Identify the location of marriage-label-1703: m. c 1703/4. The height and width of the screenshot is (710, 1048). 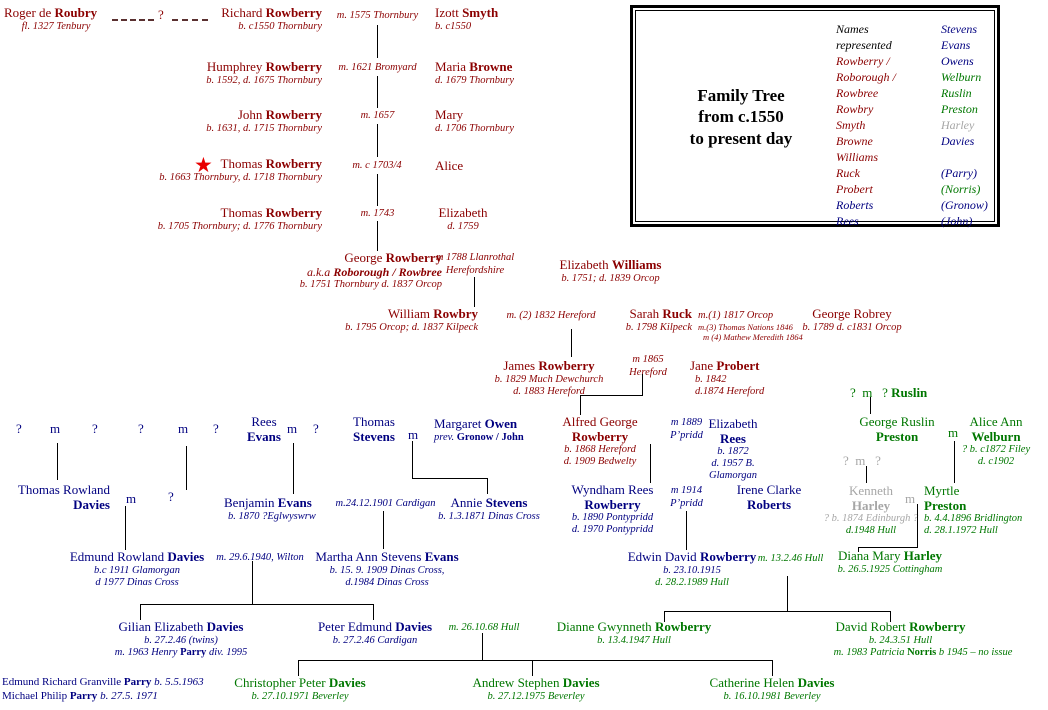
(377, 165).